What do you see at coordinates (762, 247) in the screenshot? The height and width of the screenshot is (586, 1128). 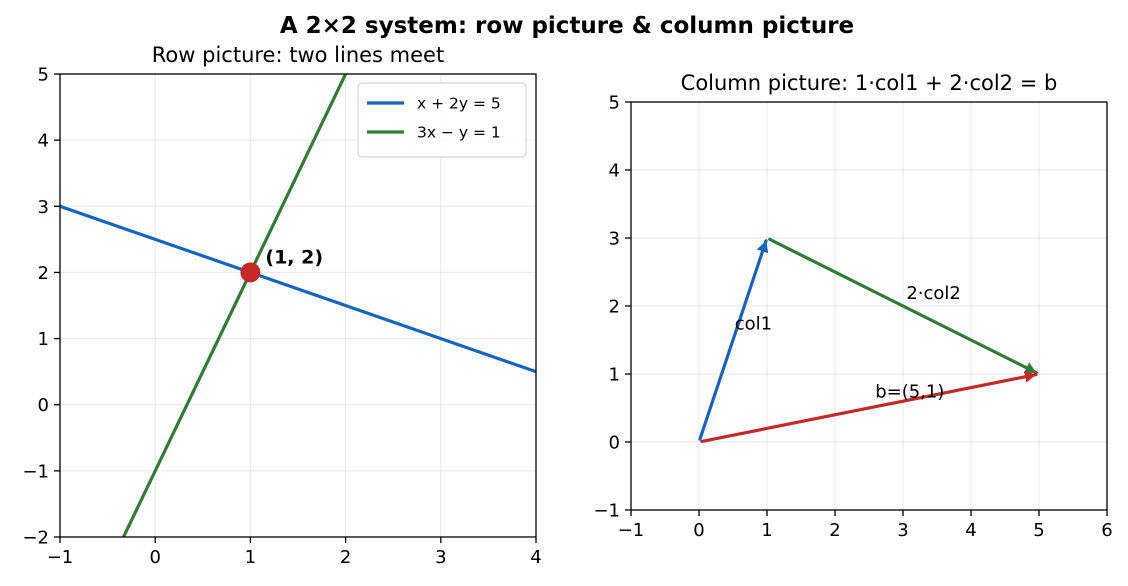 I see `col1-vector-arrowhead` at bounding box center [762, 247].